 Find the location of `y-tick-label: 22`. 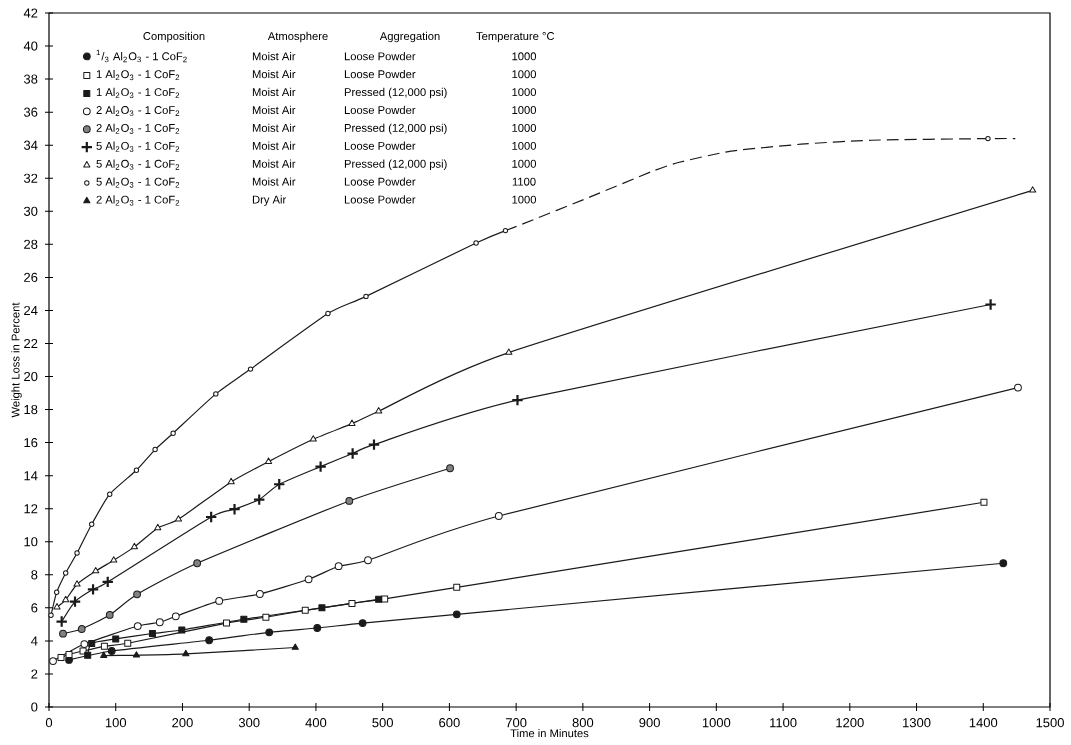

y-tick-label: 22 is located at coordinates (31, 343).